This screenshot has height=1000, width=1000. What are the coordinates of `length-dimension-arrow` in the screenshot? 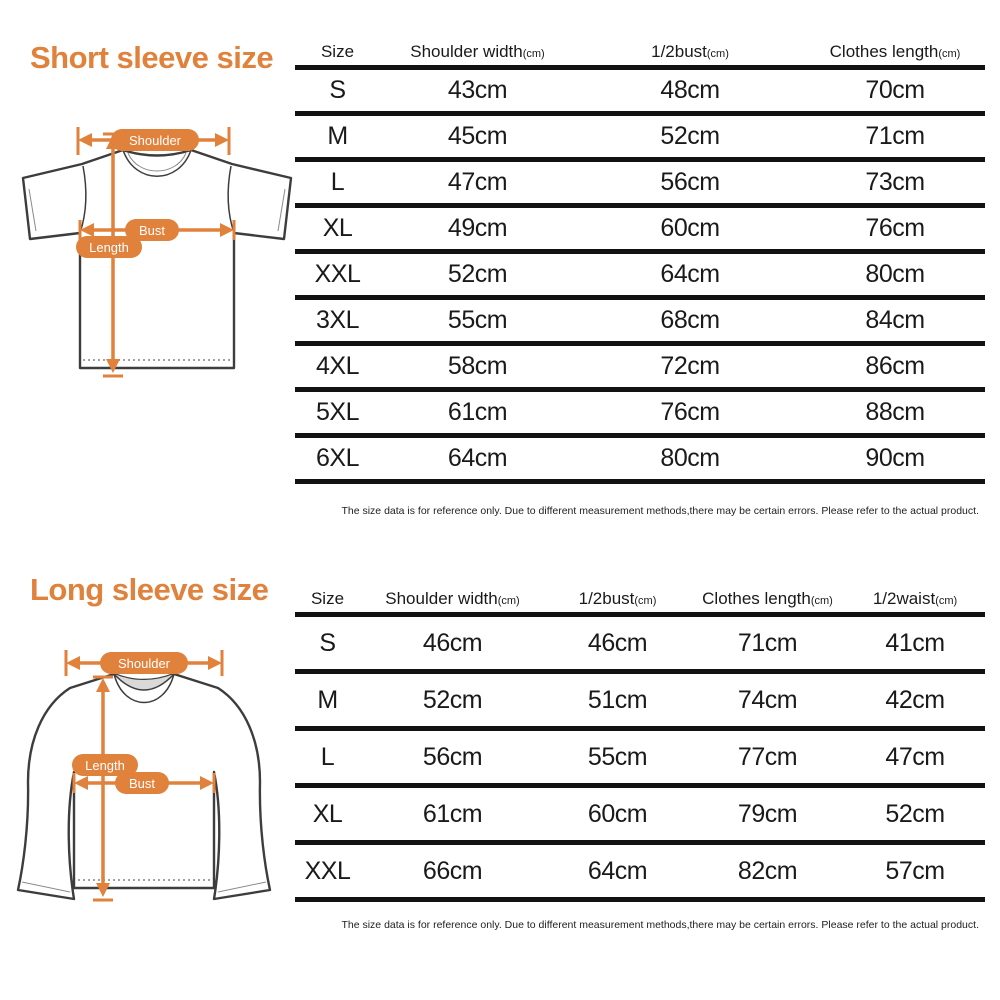 It's located at (103, 788).